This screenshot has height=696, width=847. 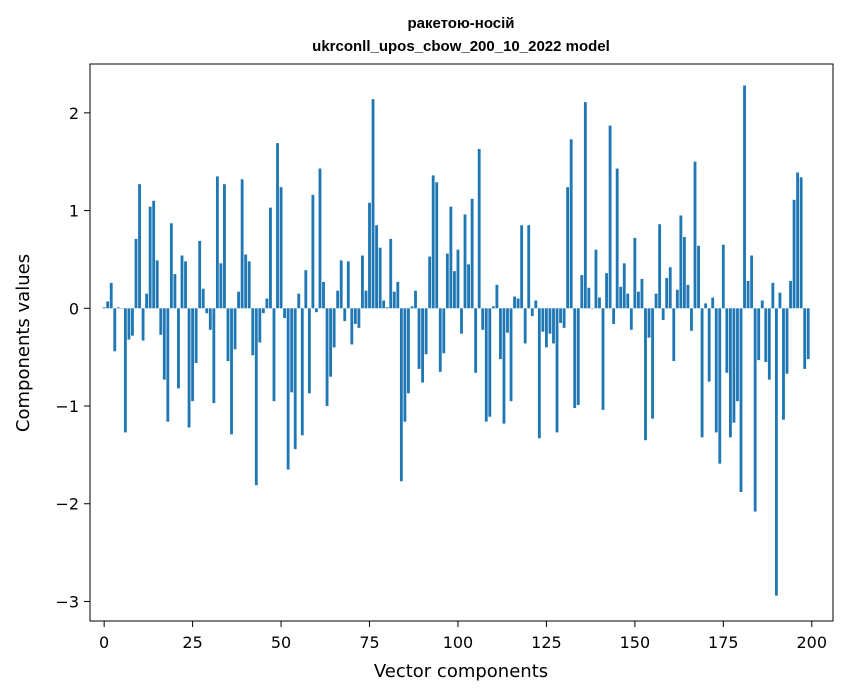 I want to click on y-tick-label: 2, so click(x=74, y=113).